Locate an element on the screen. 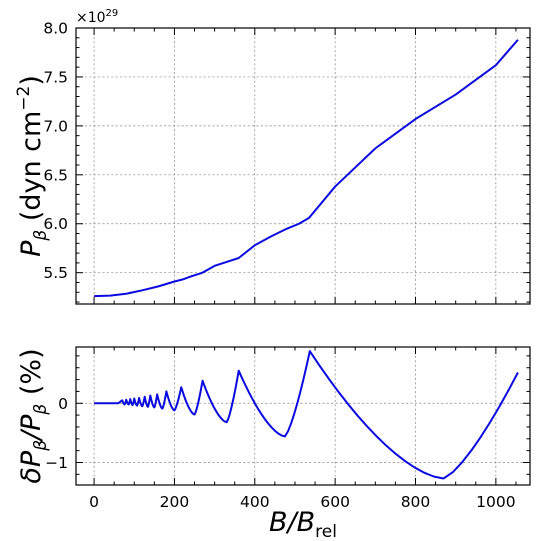 This screenshot has width=550, height=541. bottom-ylabel: δPβ/Pβ (%) is located at coordinates (33, 415).